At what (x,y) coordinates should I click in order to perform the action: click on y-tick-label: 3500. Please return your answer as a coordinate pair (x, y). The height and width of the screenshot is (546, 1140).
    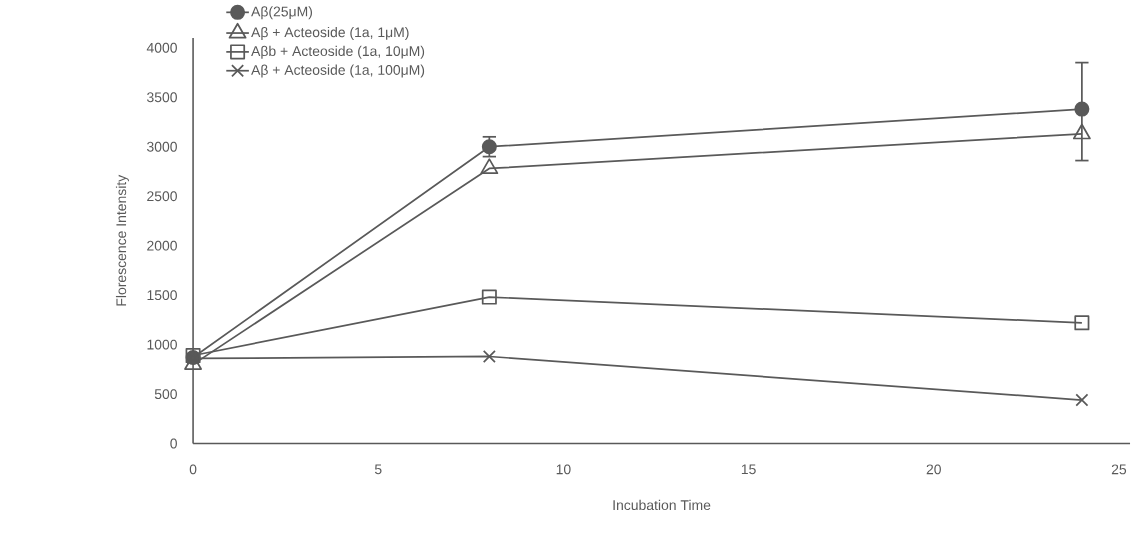
    Looking at the image, I should click on (162, 97).